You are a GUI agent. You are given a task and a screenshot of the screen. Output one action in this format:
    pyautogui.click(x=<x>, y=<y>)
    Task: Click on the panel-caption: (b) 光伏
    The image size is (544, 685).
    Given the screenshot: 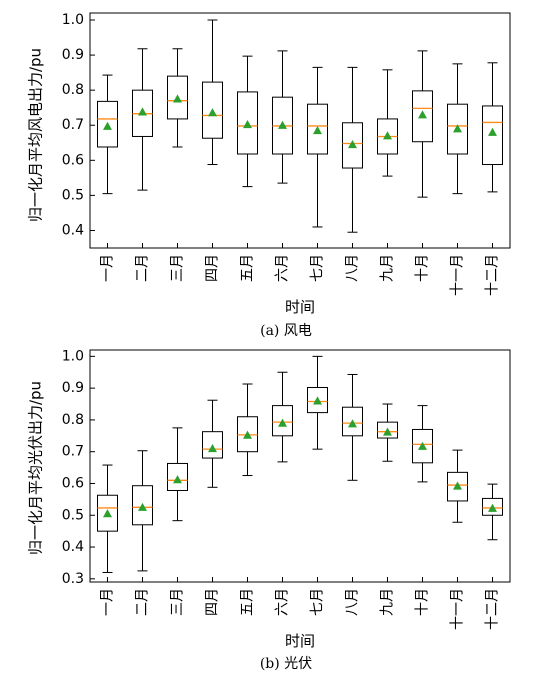 What is the action you would take?
    pyautogui.click(x=286, y=664)
    